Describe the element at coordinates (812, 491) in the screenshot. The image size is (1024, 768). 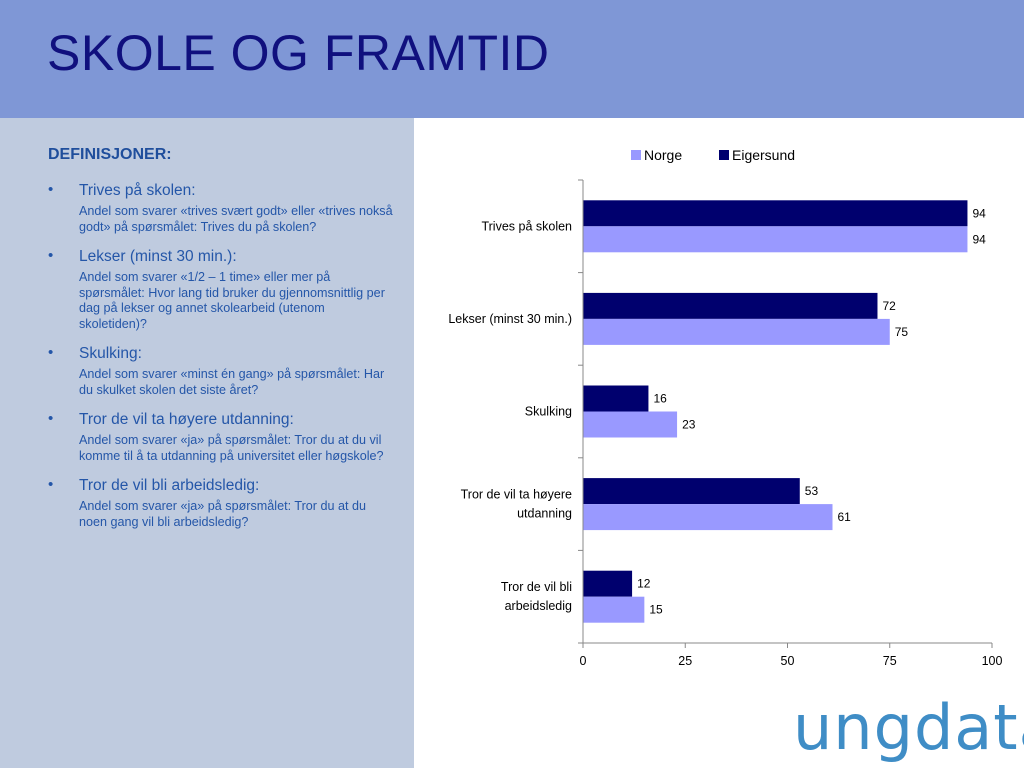
I see `data-label: 53` at that location.